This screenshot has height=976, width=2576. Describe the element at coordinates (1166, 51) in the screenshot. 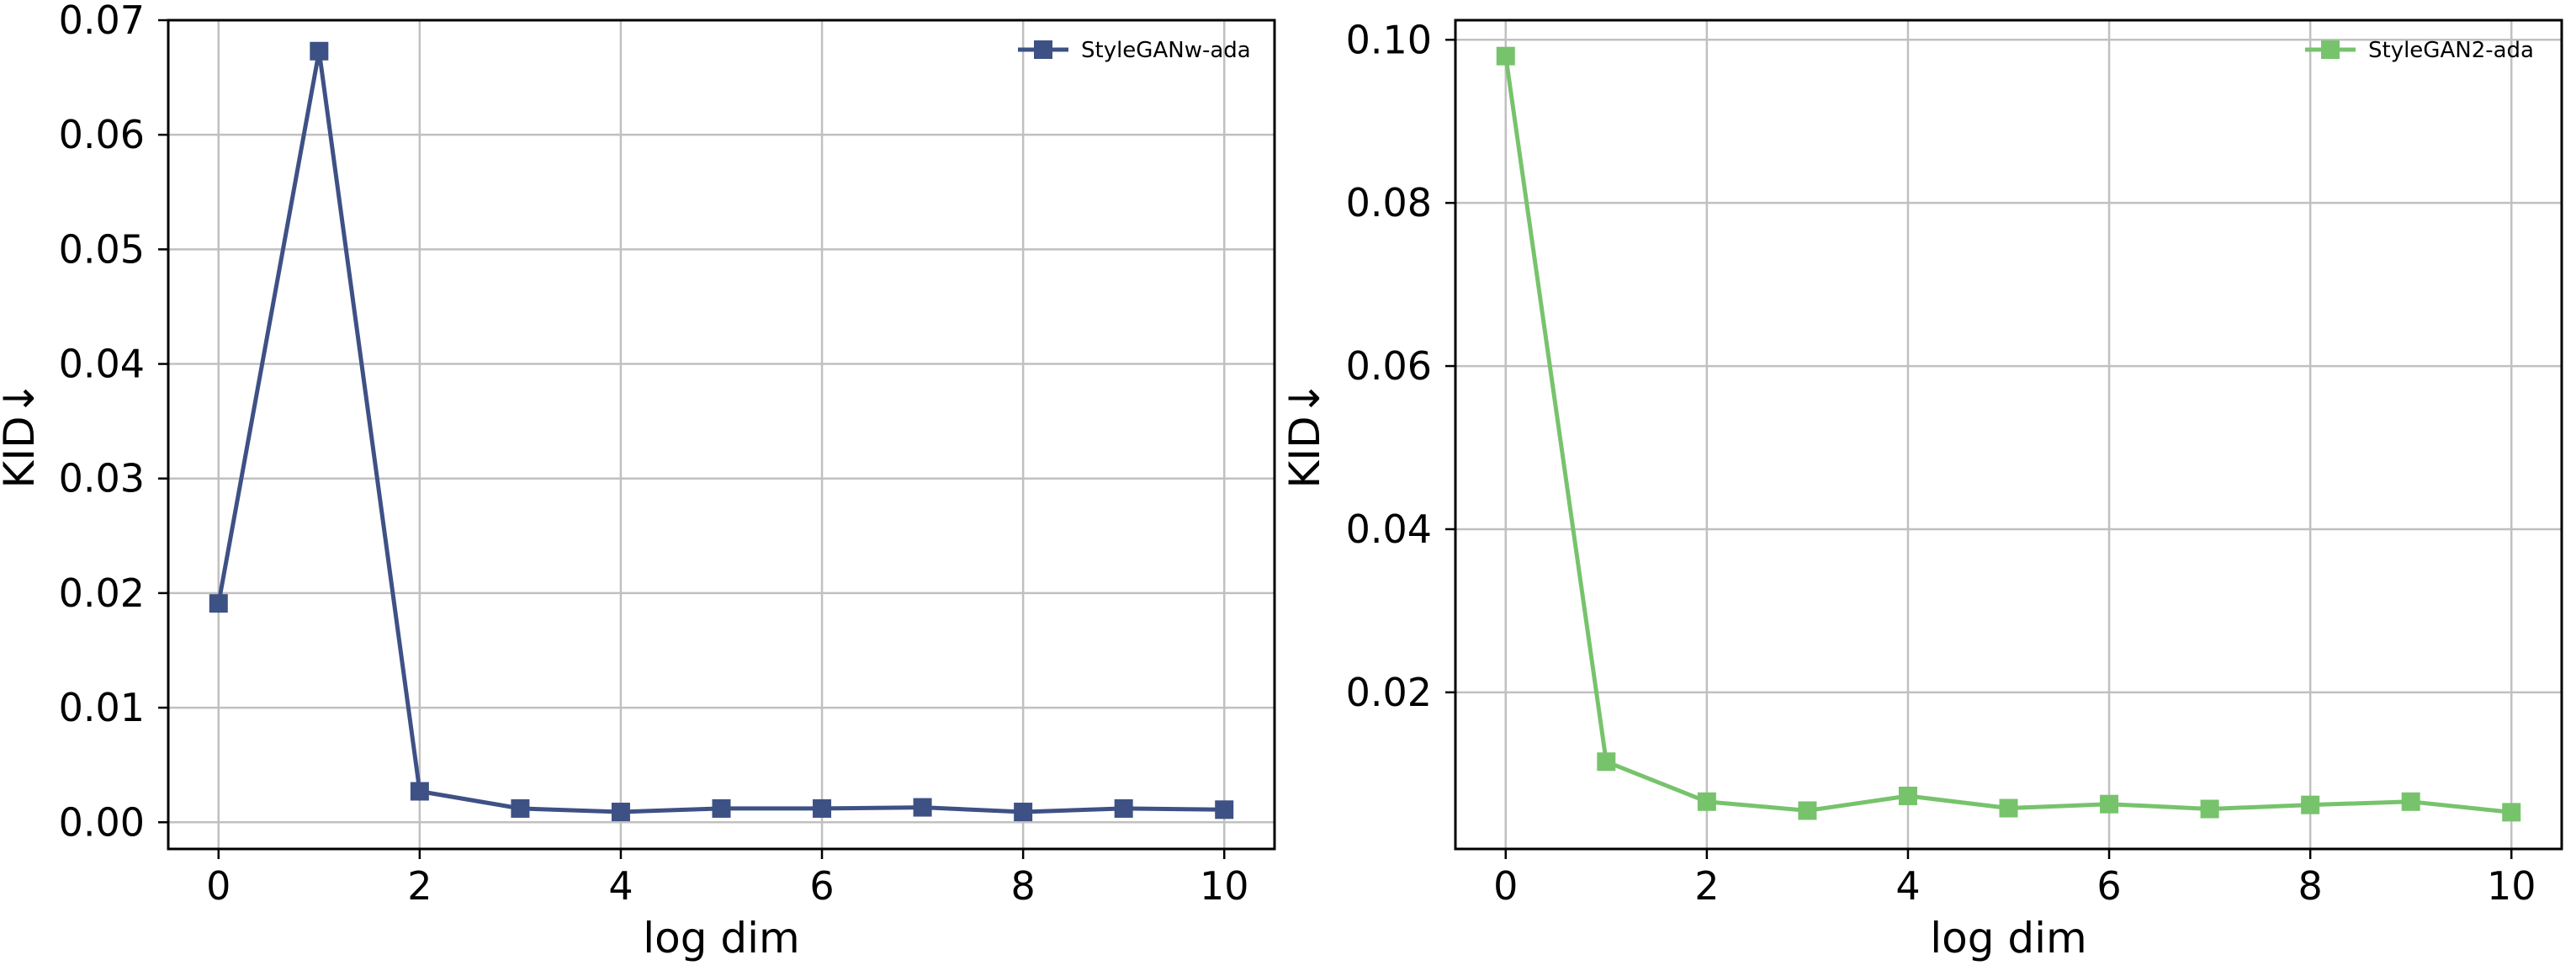

I see `chart-0-legend-label-0: StyleGANw-ada` at that location.